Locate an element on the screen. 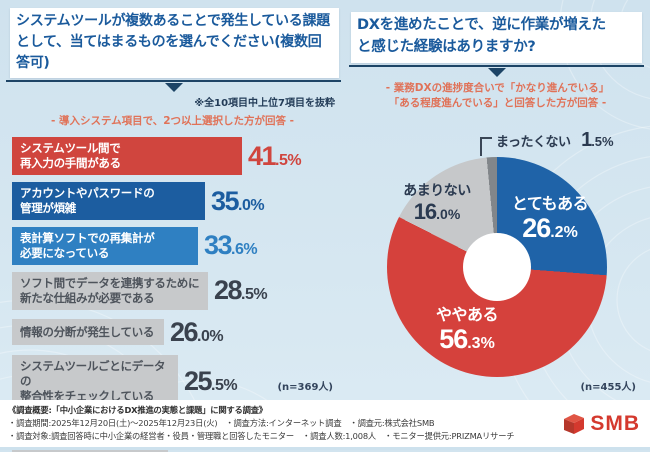 This screenshot has height=452, width=650. bar: 表計算ソフトでの再集計が 必要になっている is located at coordinates (105, 245).